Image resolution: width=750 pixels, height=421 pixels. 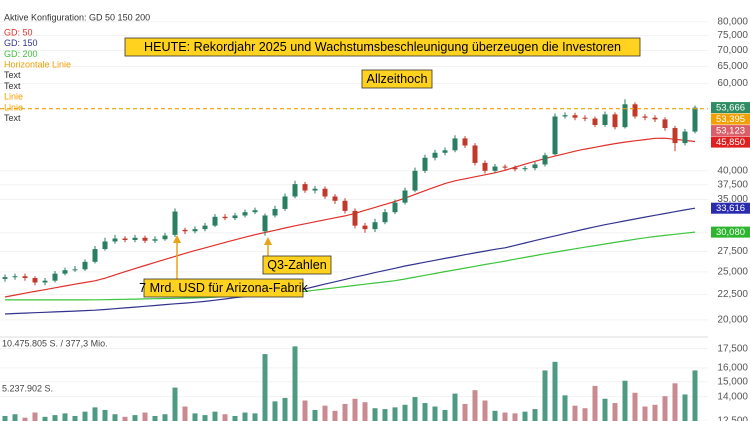 What do you see at coordinates (730, 119) in the screenshot?
I see `price-badge-label: 53,395` at bounding box center [730, 119].